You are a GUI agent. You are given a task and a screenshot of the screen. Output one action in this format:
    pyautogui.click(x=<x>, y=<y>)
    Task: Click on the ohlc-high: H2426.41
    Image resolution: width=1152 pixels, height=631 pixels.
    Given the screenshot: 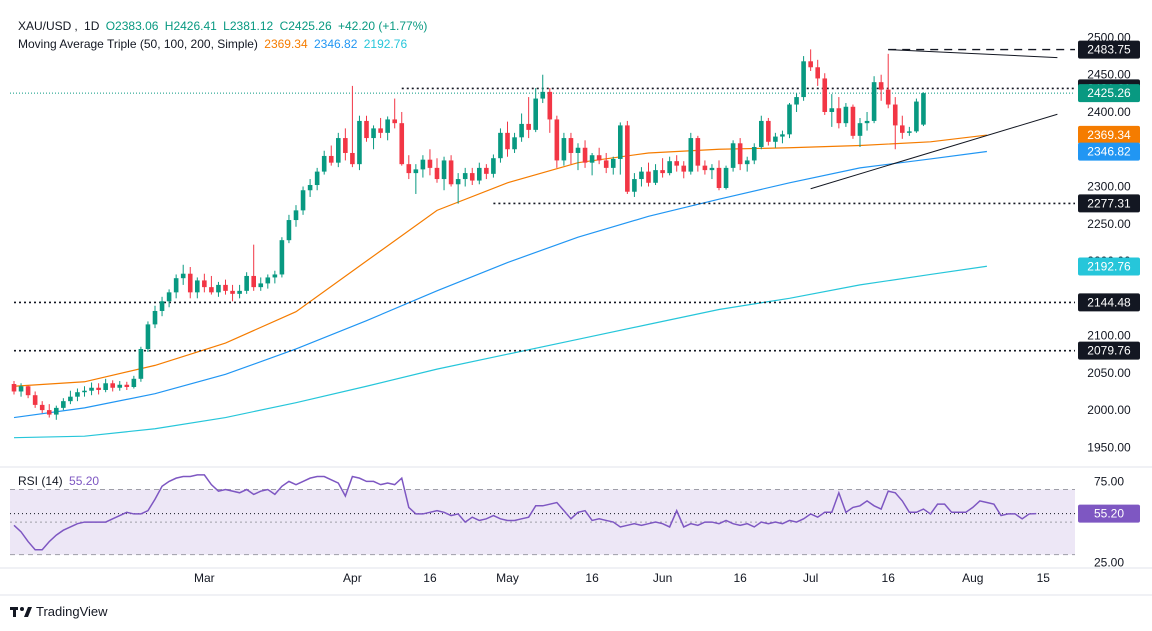 What is the action you would take?
    pyautogui.click(x=190, y=26)
    